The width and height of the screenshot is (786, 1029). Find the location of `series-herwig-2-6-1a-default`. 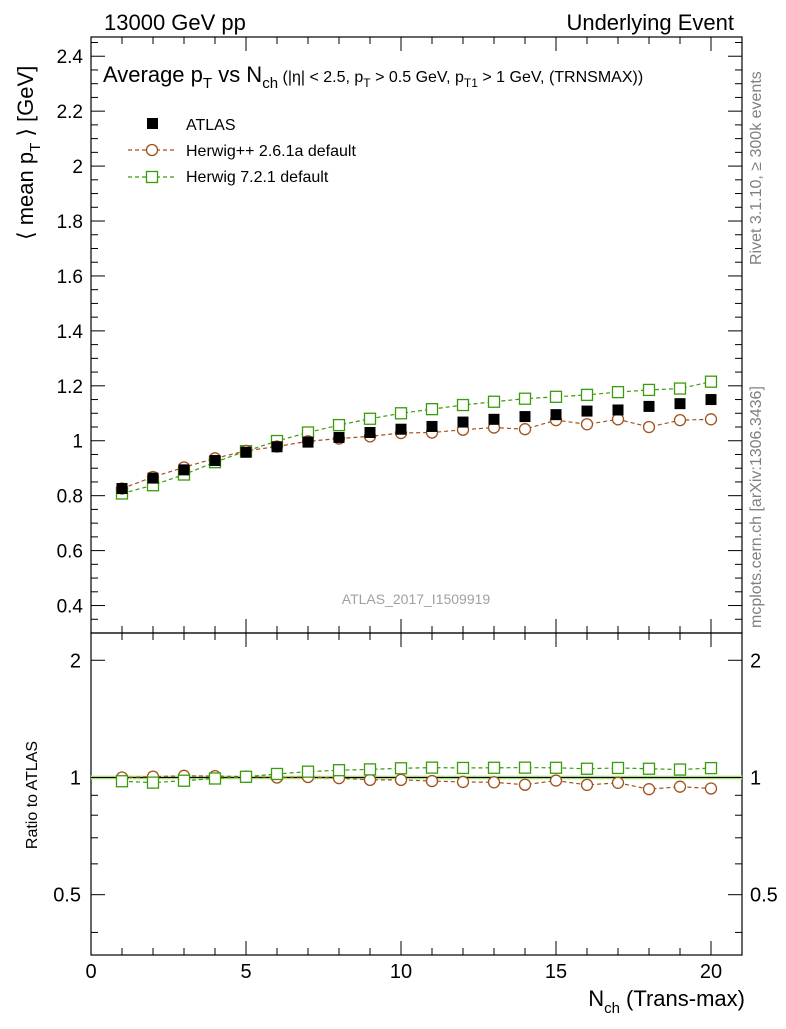

series-herwig-2-6-1a-default is located at coordinates (416, 454).